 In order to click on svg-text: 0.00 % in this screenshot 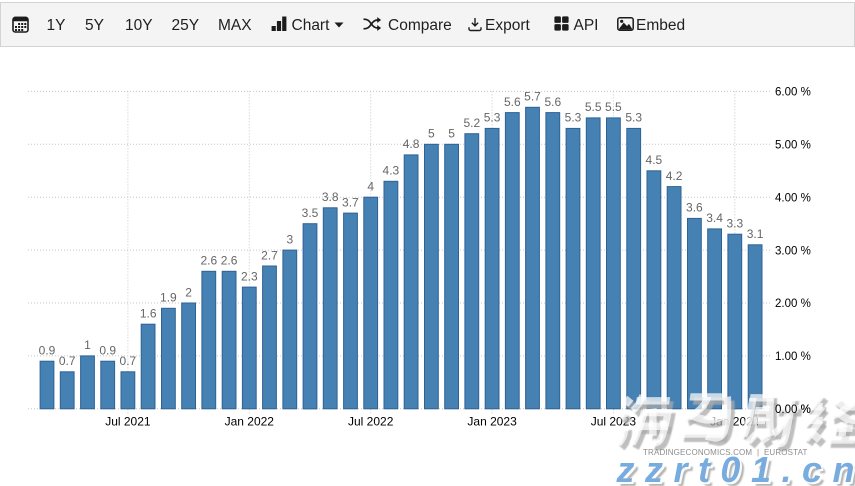, I will do `click(793, 410)`.